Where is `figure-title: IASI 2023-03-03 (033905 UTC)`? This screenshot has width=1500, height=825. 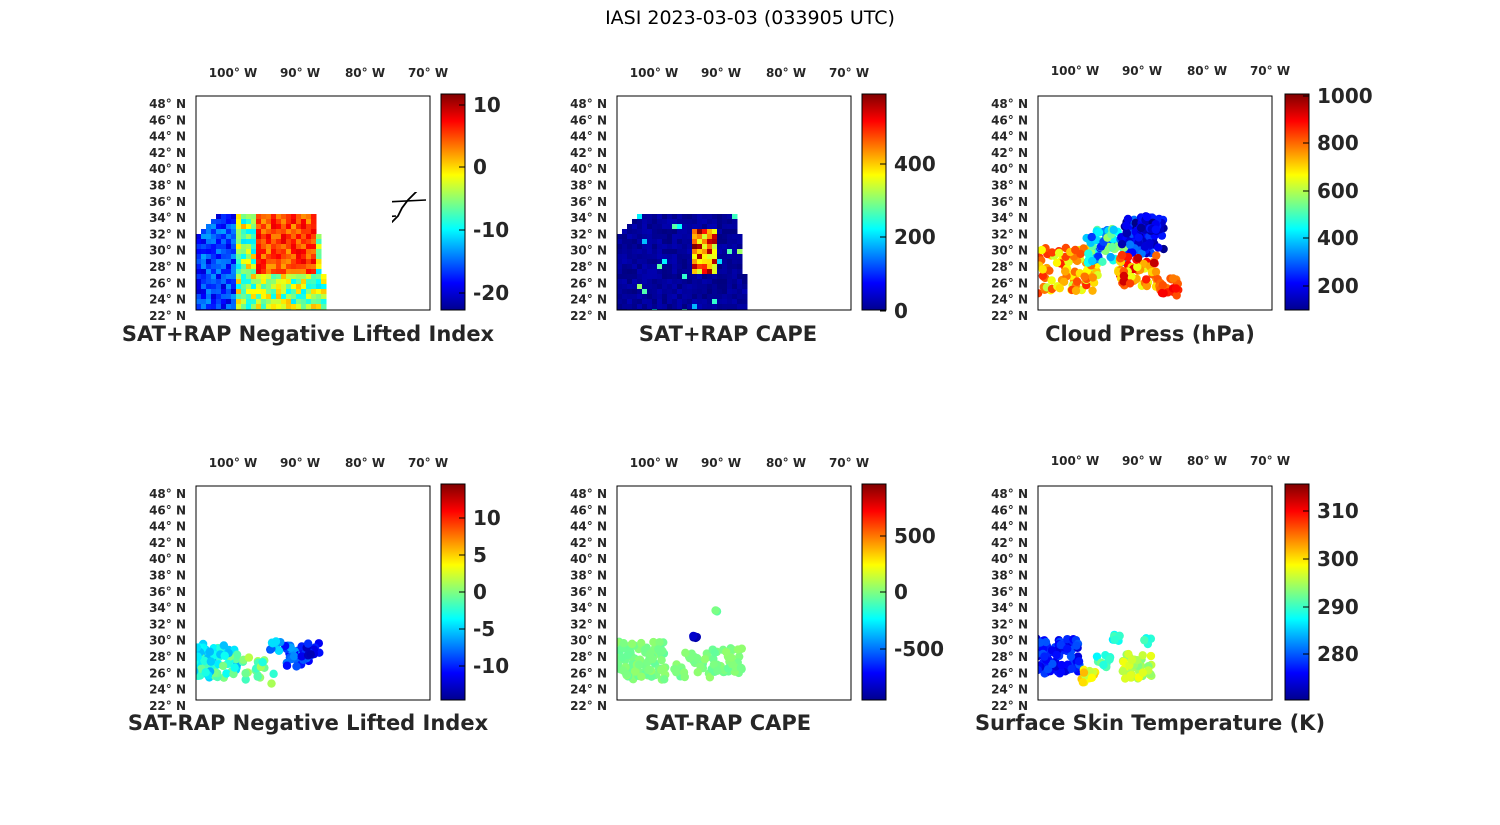
figure-title: IASI 2023-03-03 (033905 UTC) is located at coordinates (750, 18).